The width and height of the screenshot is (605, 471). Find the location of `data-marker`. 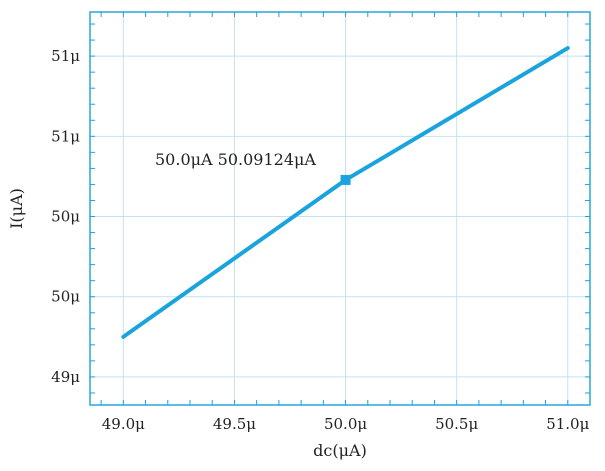

data-marker is located at coordinates (345, 179).